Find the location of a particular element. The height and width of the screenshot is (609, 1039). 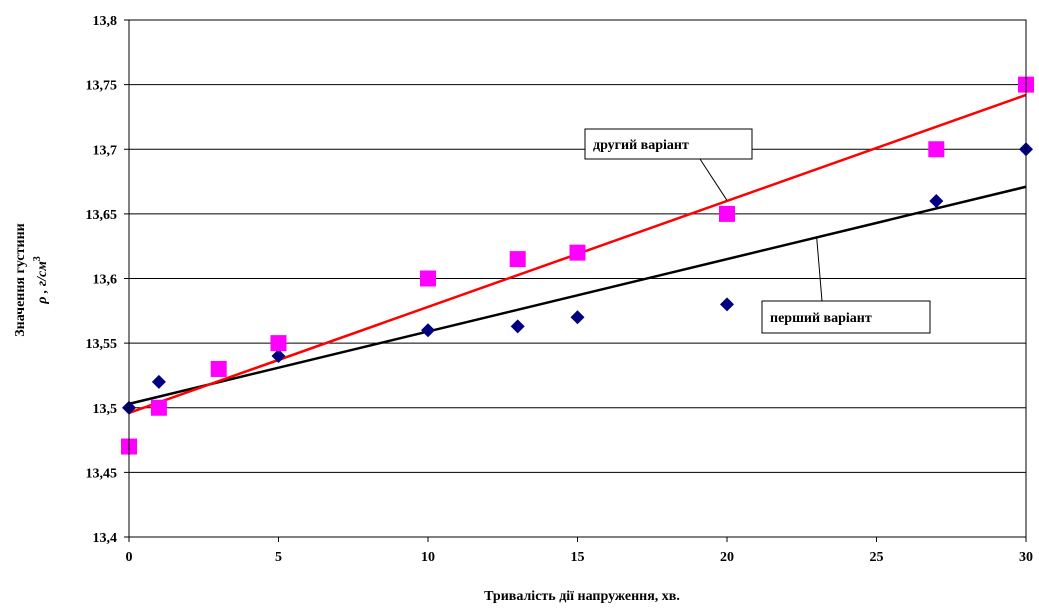

y-tick-label: 13,6 is located at coordinates (105, 280).